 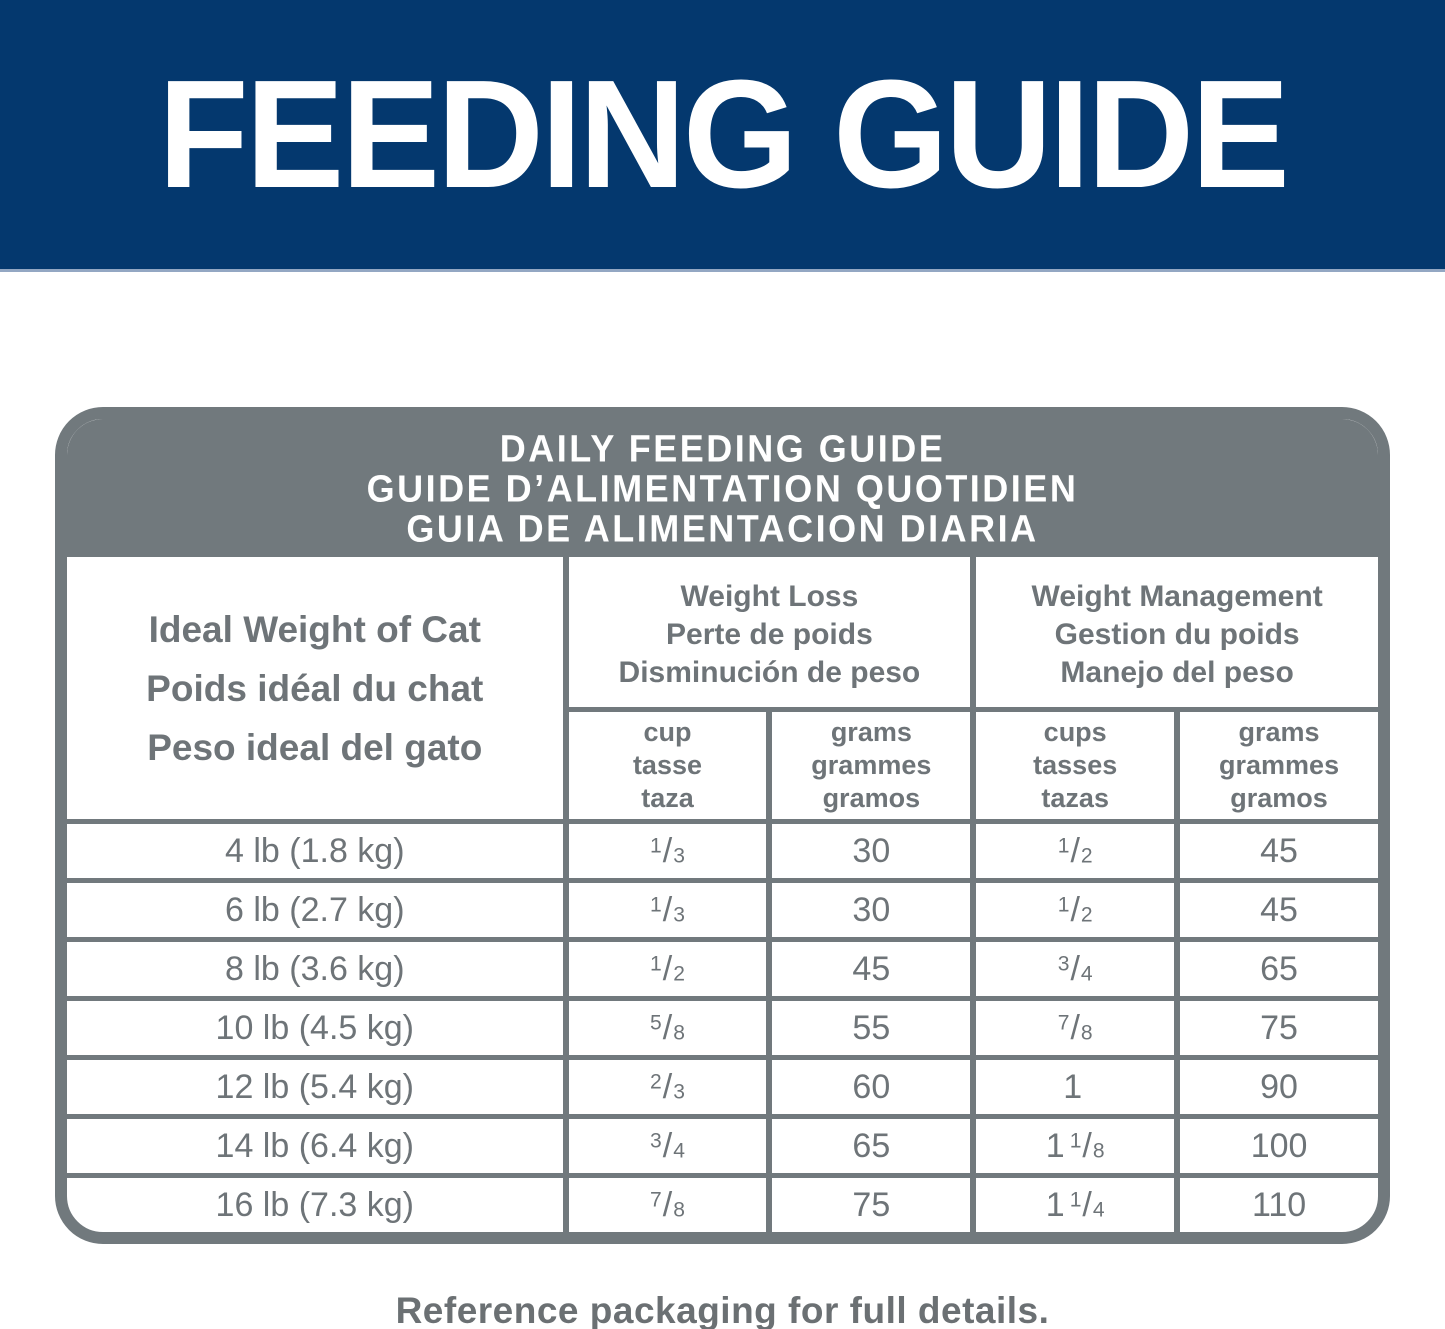 What do you see at coordinates (1075, 798) in the screenshot?
I see `mgmt-cups-es: tazas` at bounding box center [1075, 798].